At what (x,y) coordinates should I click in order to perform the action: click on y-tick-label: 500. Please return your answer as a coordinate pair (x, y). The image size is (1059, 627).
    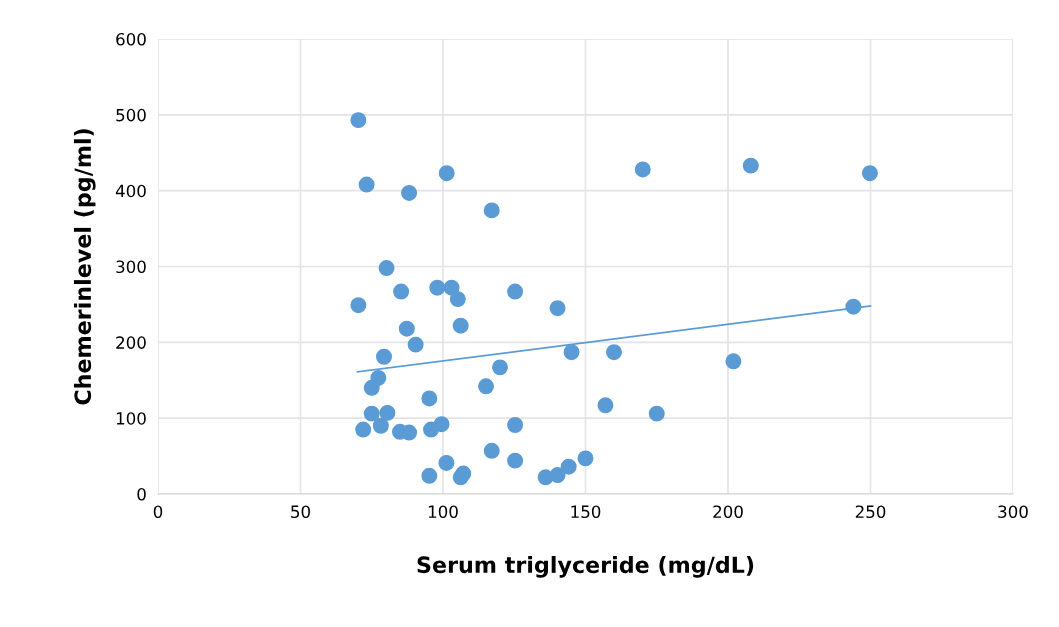
    Looking at the image, I should click on (131, 115).